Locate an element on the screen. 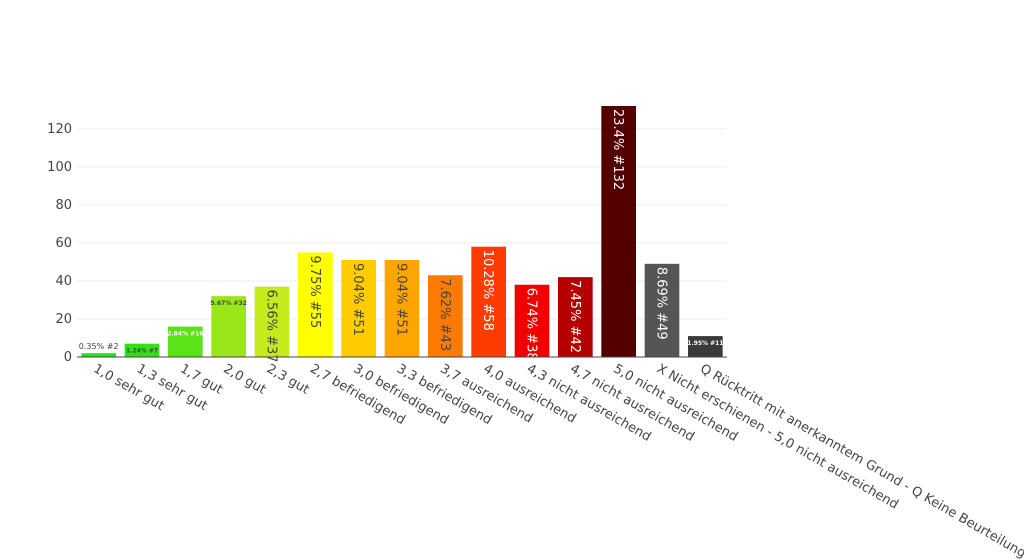  bar-data-label: 6.56% #37 is located at coordinates (270, 326).